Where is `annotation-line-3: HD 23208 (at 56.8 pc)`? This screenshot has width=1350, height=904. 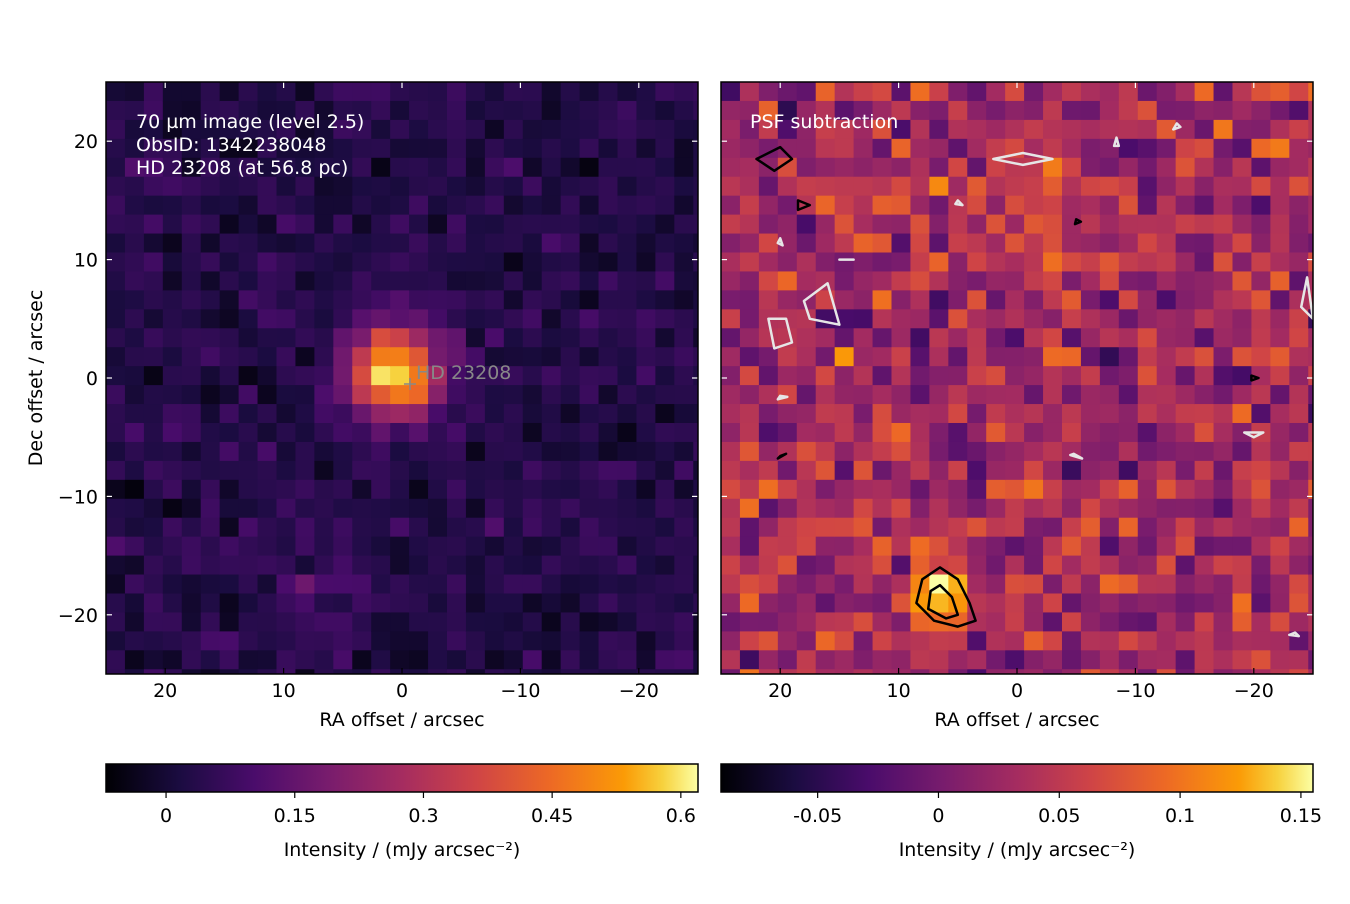
annotation-line-3: HD 23208 (at 56.8 pc) is located at coordinates (242, 168).